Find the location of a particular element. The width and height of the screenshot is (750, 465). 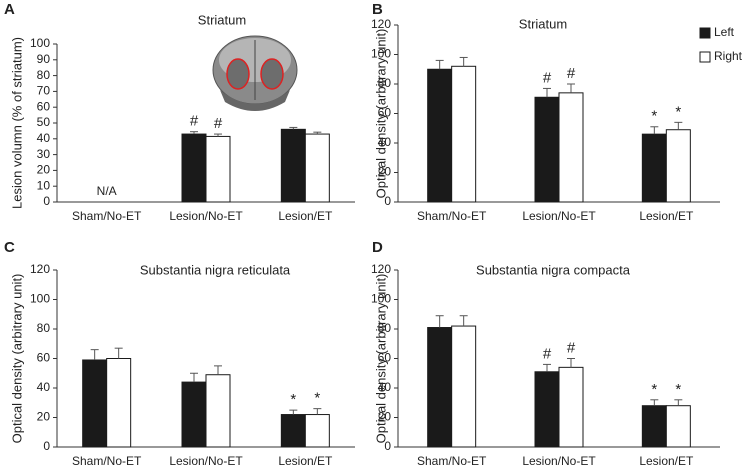

y-tick-label: 70 is located at coordinates (44, 91).